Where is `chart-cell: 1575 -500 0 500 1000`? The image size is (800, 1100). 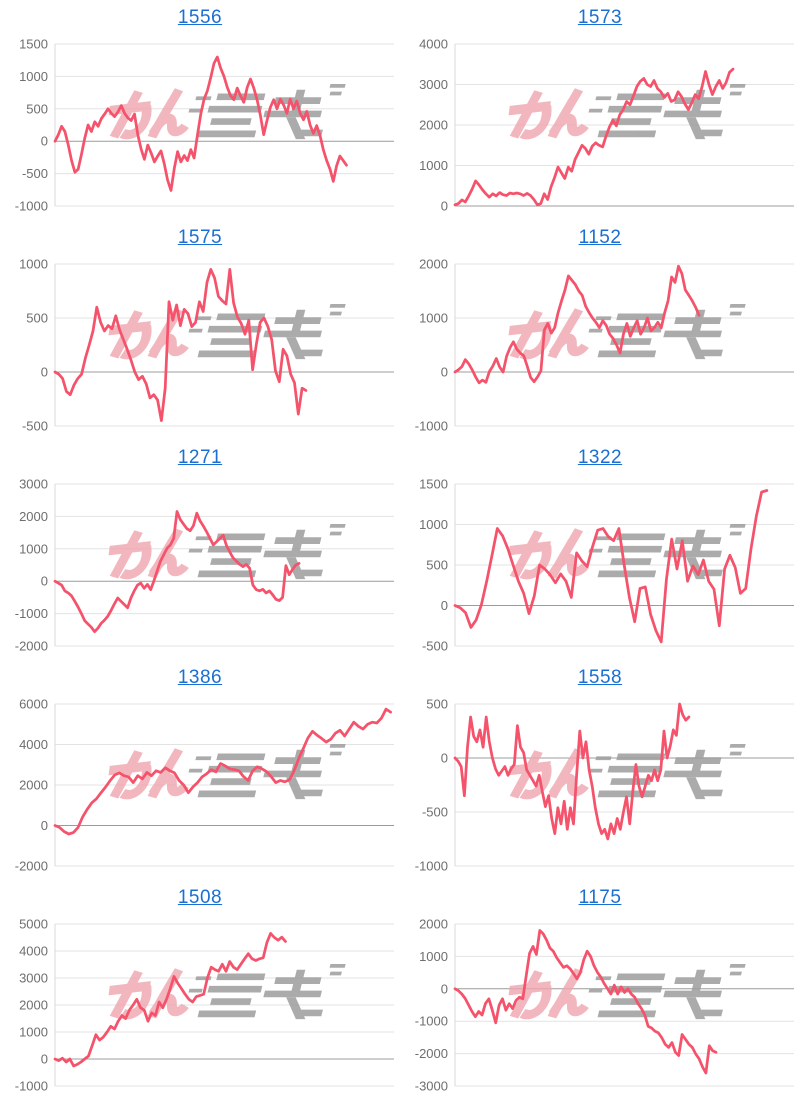 chart-cell: 1575 -500 0 500 1000 is located at coordinates (200, 330).